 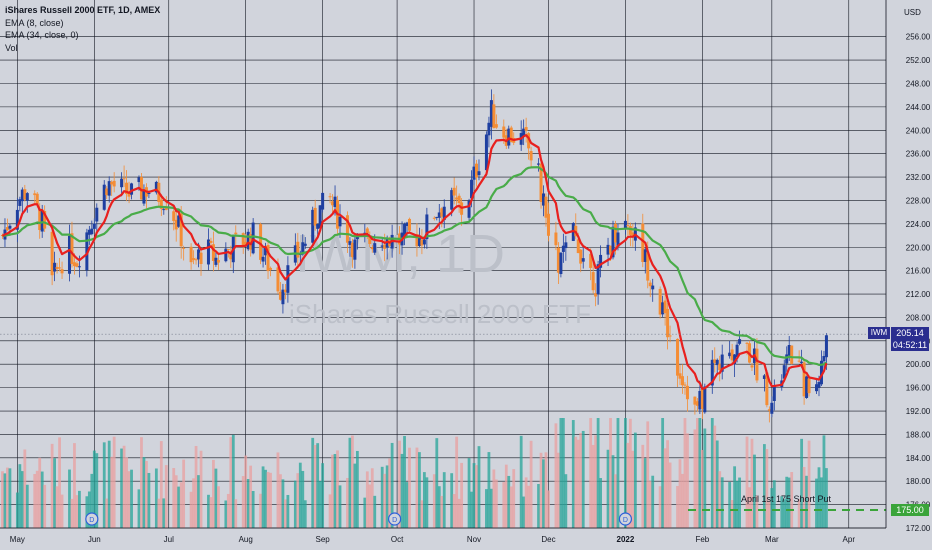 What do you see at coordinates (42, 35) in the screenshot?
I see `legend-ema-slow: EMA (34, close, 0)` at bounding box center [42, 35].